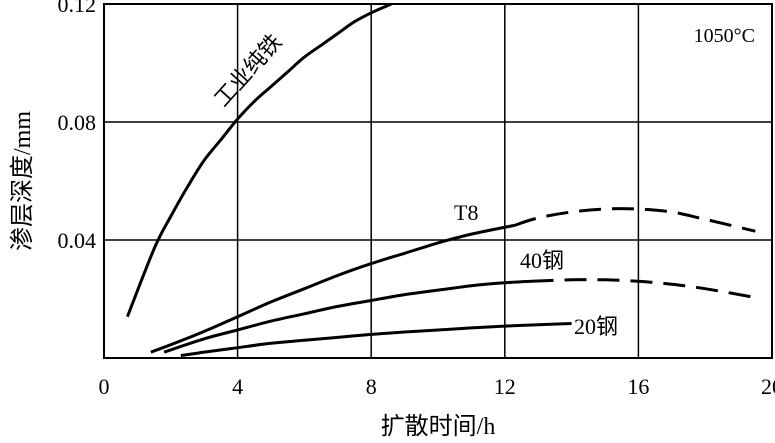 The height and width of the screenshot is (443, 775). I want to click on series-line-2-dashed, so click(643, 288).